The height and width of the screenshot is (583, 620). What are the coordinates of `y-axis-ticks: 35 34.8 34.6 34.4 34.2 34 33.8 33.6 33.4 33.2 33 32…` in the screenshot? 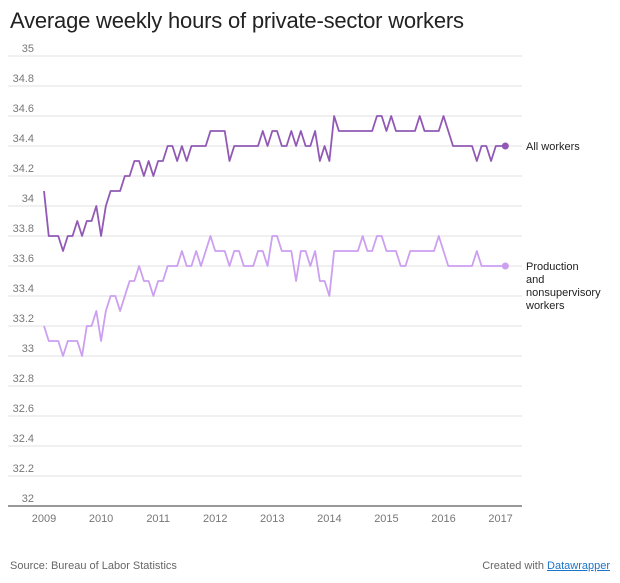 It's located at (23, 274).